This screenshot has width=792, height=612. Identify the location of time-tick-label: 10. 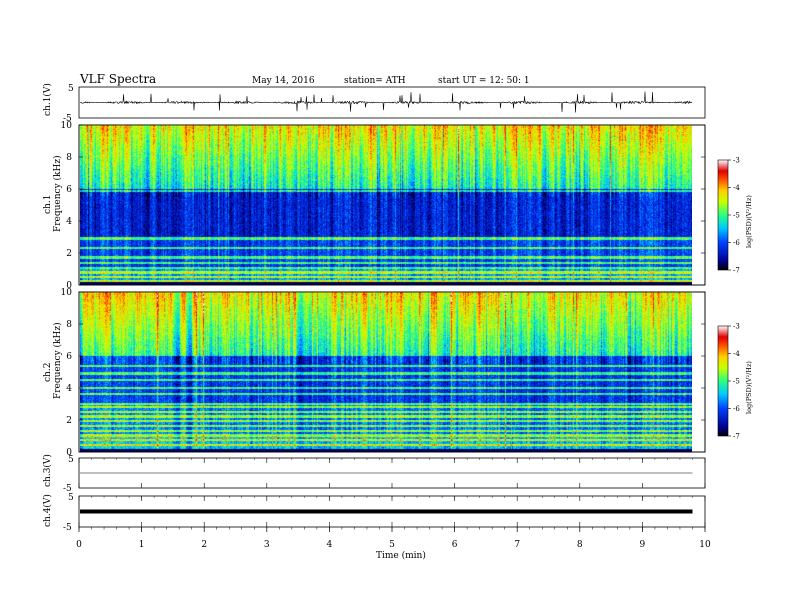
(705, 545).